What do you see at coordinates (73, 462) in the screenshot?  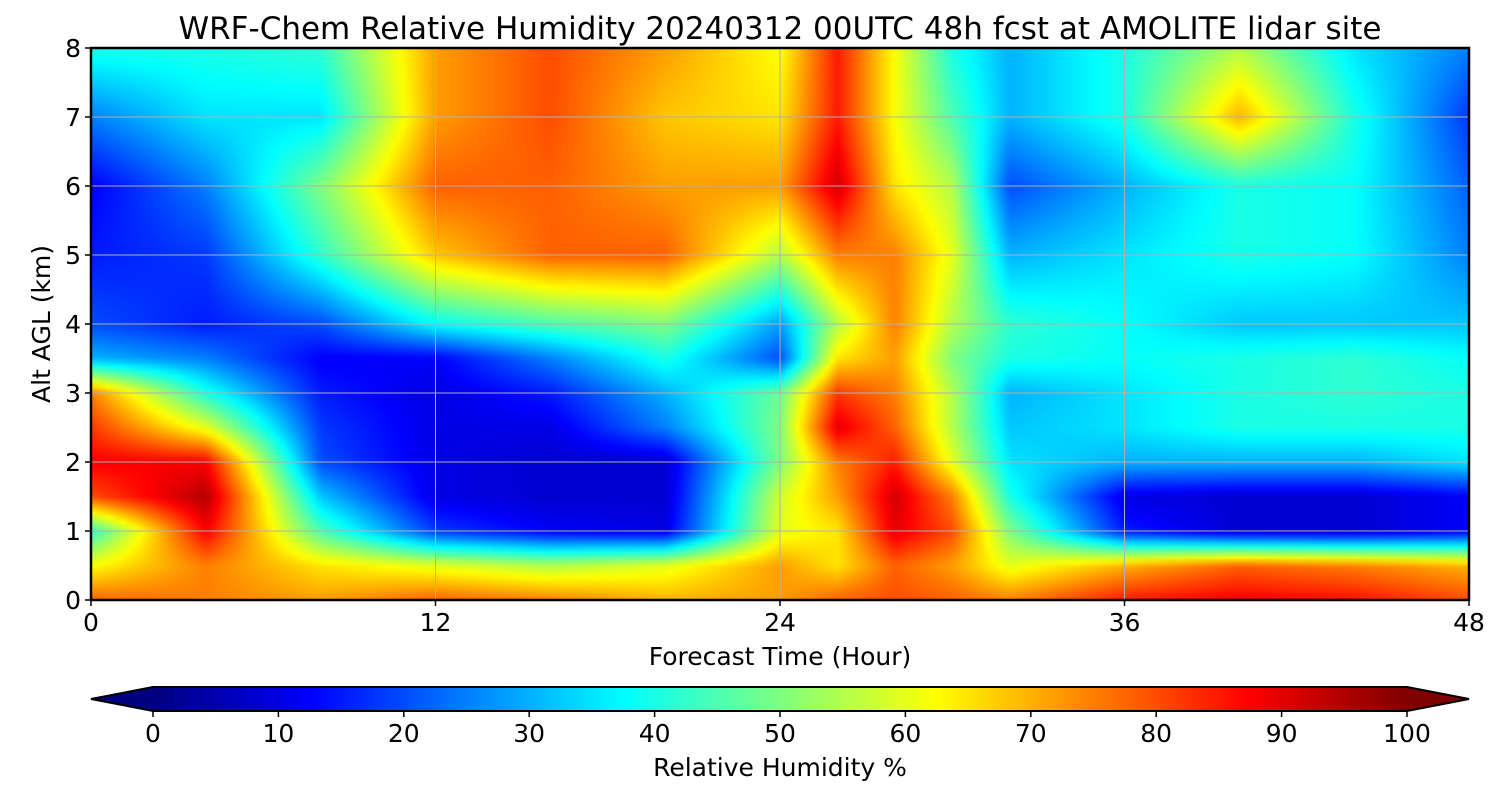 I see `y-tick-label: 2` at bounding box center [73, 462].